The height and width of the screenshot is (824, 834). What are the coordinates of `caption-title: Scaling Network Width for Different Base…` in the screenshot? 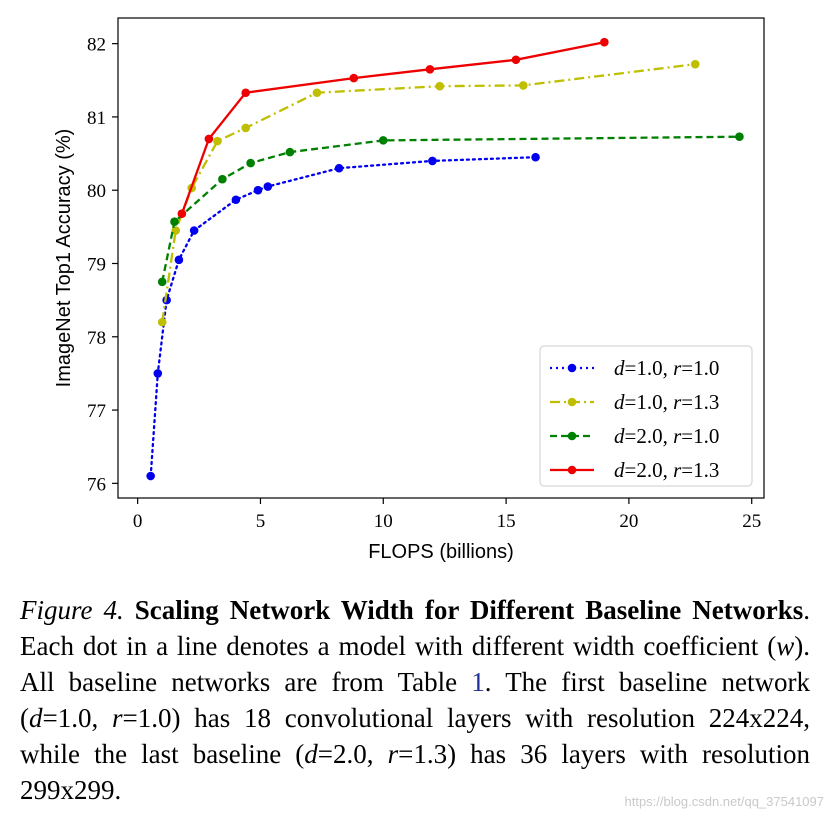 It's located at (469, 610).